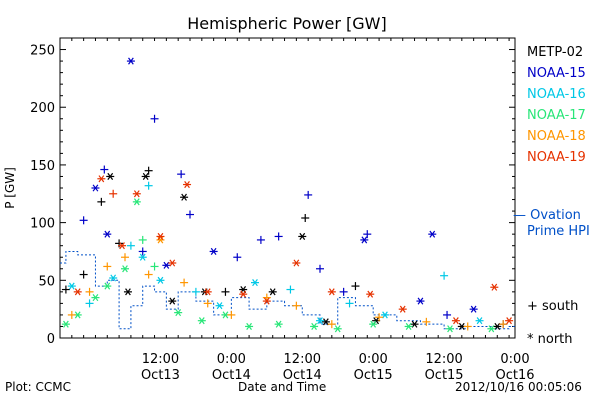 Image resolution: width=600 pixels, height=400 pixels. What do you see at coordinates (286, 23) in the screenshot?
I see `chart-title: Hemispheric Power [GW]` at bounding box center [286, 23].